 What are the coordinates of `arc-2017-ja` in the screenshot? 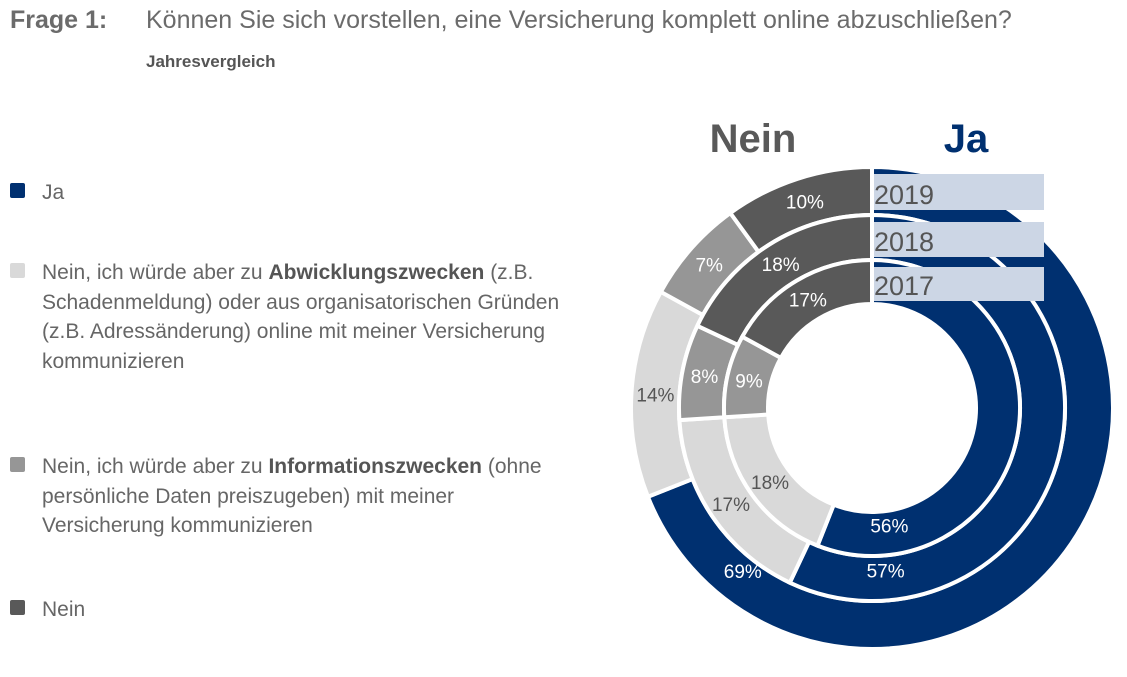 It's located at (918, 407).